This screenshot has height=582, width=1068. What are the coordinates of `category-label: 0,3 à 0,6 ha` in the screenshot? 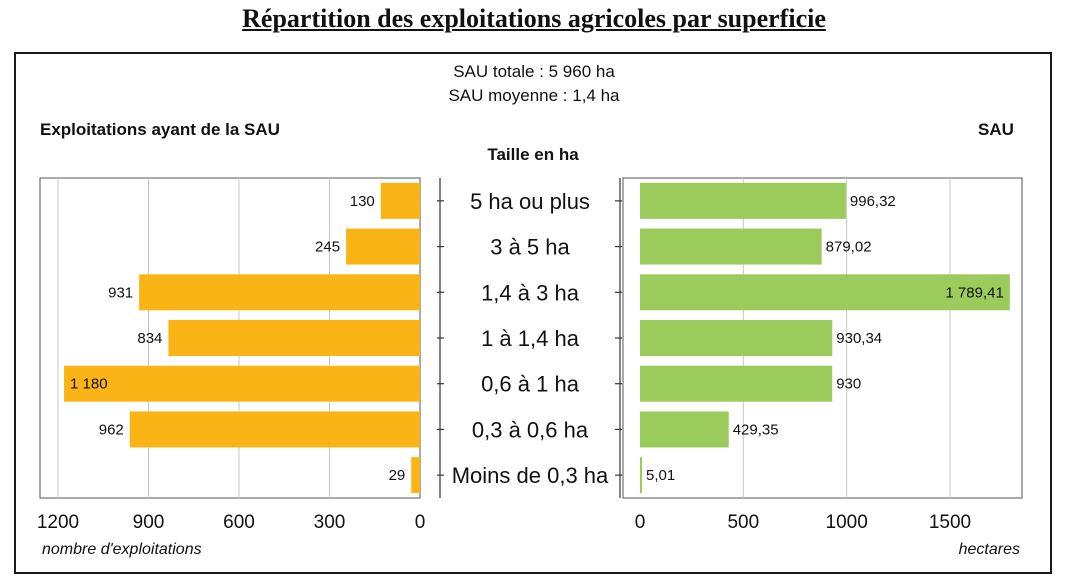 It's located at (530, 429).